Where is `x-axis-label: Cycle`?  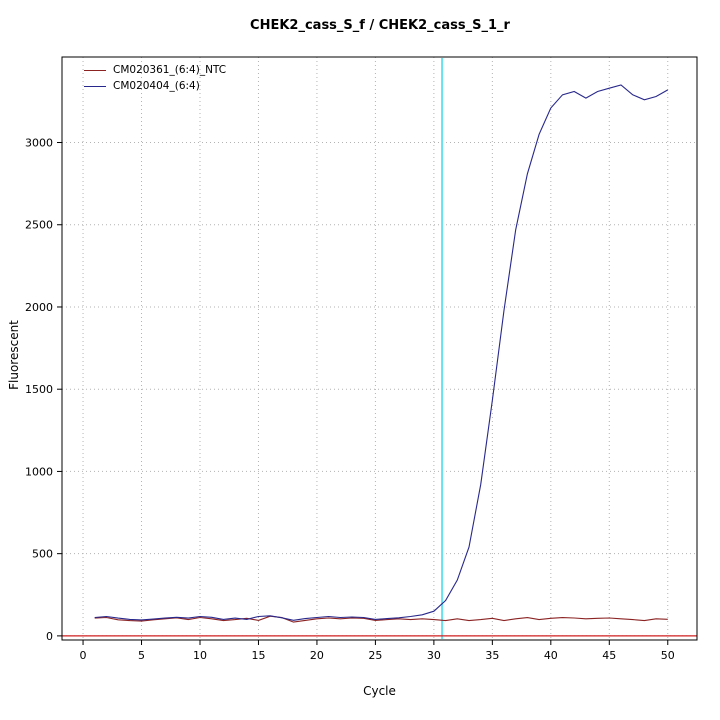
x-axis-label: Cycle is located at coordinates (379, 691).